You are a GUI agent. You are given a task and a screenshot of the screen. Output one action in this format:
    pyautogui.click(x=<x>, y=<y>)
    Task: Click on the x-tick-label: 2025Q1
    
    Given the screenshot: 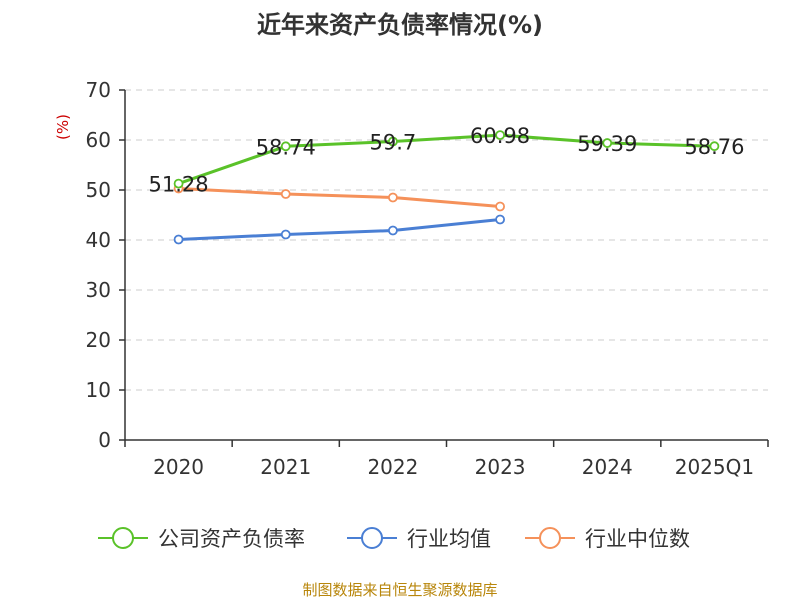 What is the action you would take?
    pyautogui.click(x=714, y=467)
    